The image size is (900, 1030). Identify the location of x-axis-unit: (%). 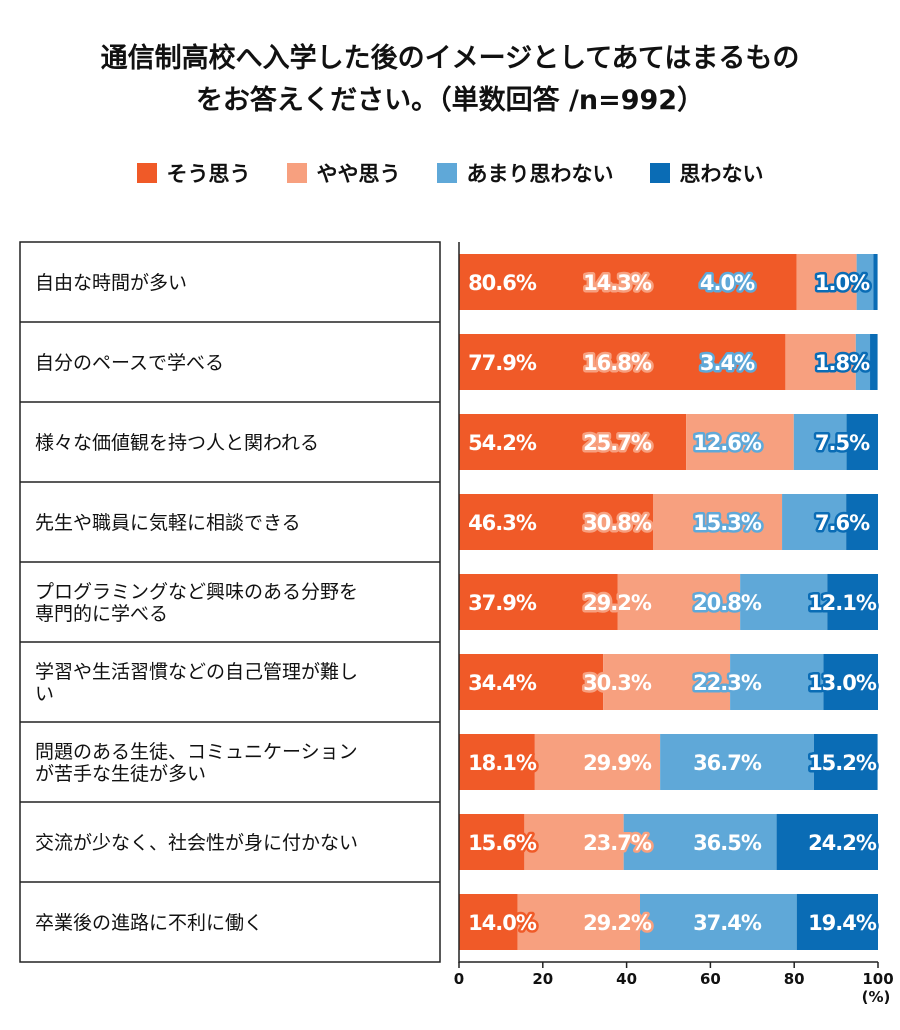
(876, 997).